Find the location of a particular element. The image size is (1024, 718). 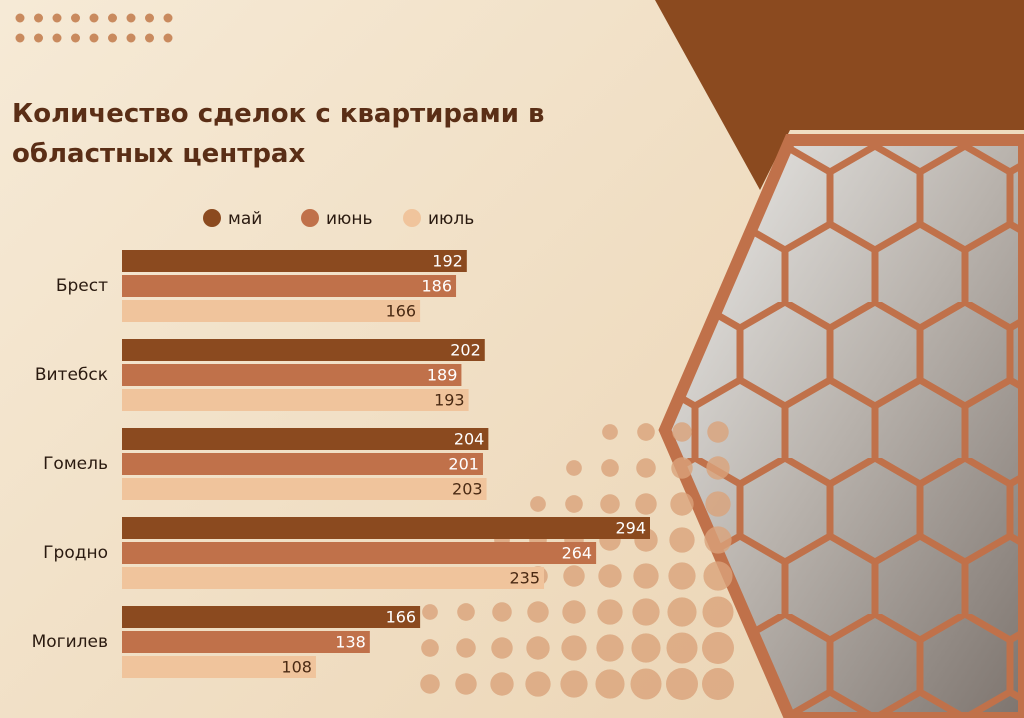

value-label: 108 is located at coordinates (296, 667).